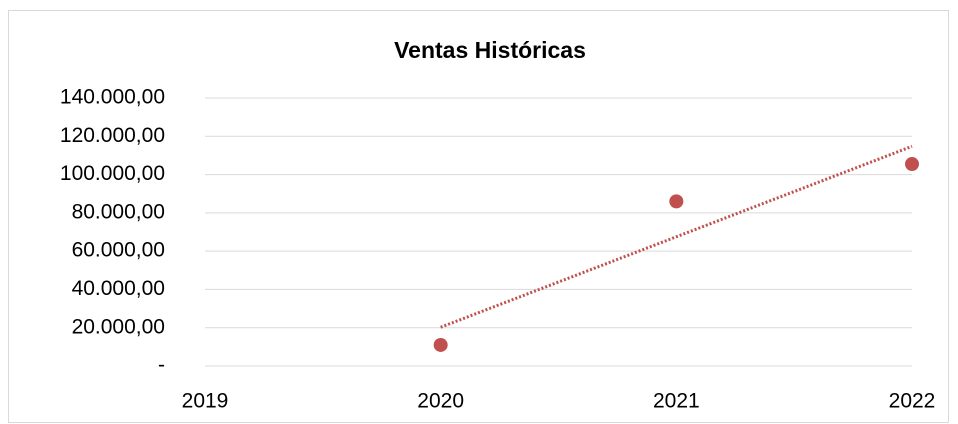  I want to click on y-tick-label: 60.000,00, so click(118, 250).